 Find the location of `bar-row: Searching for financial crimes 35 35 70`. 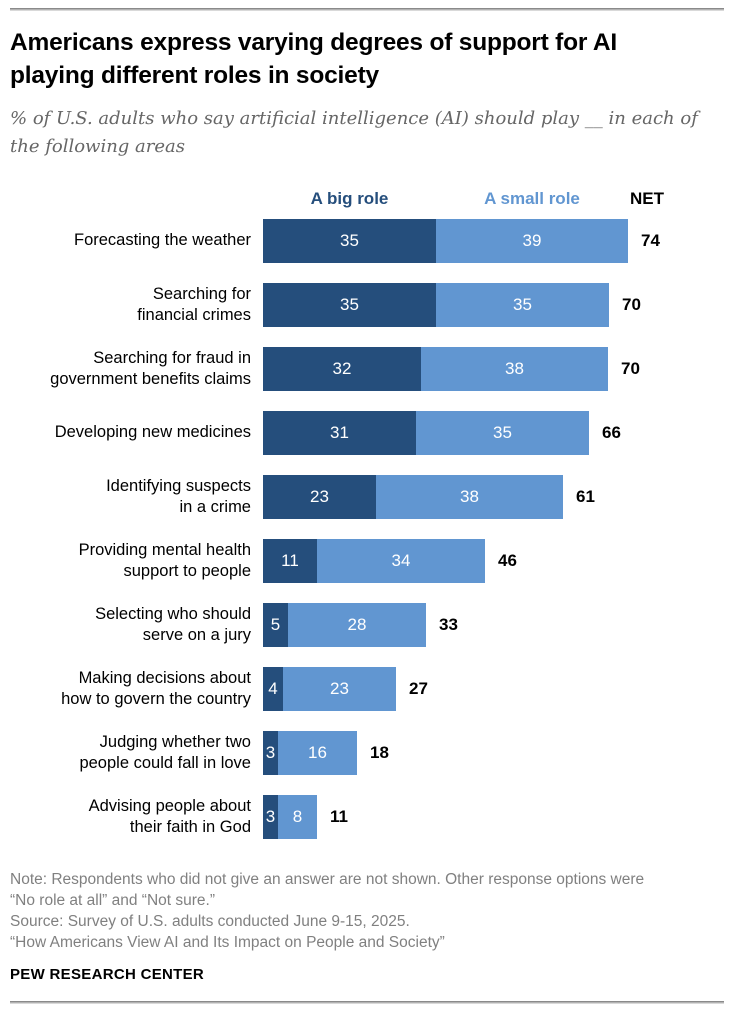

bar-row: Searching for financial crimes 35 35 70 is located at coordinates (367, 304).